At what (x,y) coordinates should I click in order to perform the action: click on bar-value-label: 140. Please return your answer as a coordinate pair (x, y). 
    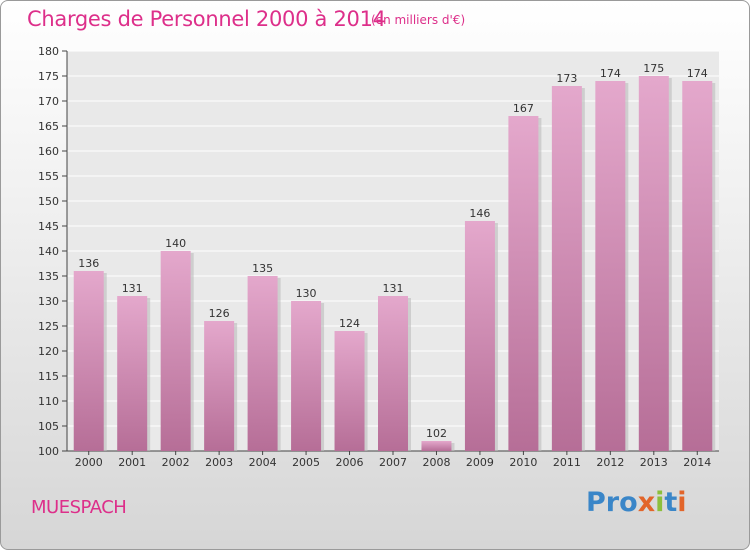
    Looking at the image, I should click on (175, 243).